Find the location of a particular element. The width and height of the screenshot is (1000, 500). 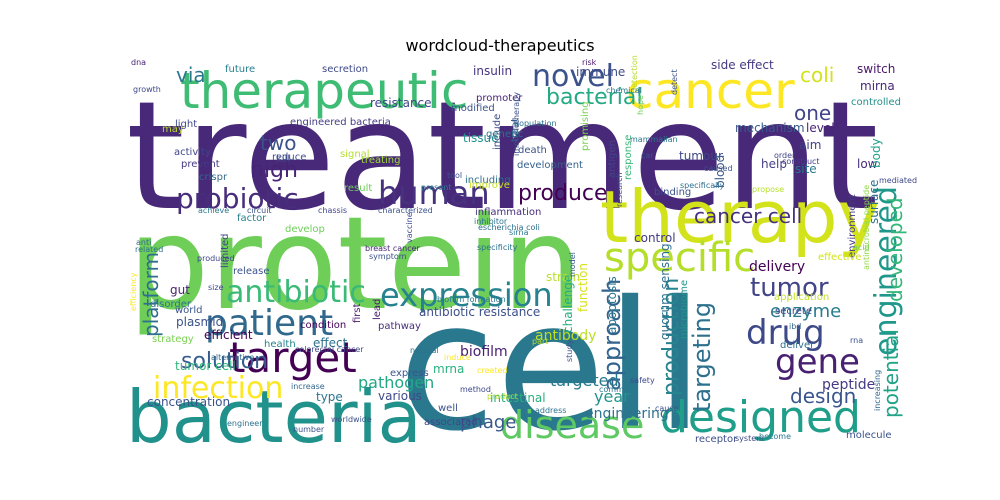

word-infection: infection is located at coordinates (218, 388).